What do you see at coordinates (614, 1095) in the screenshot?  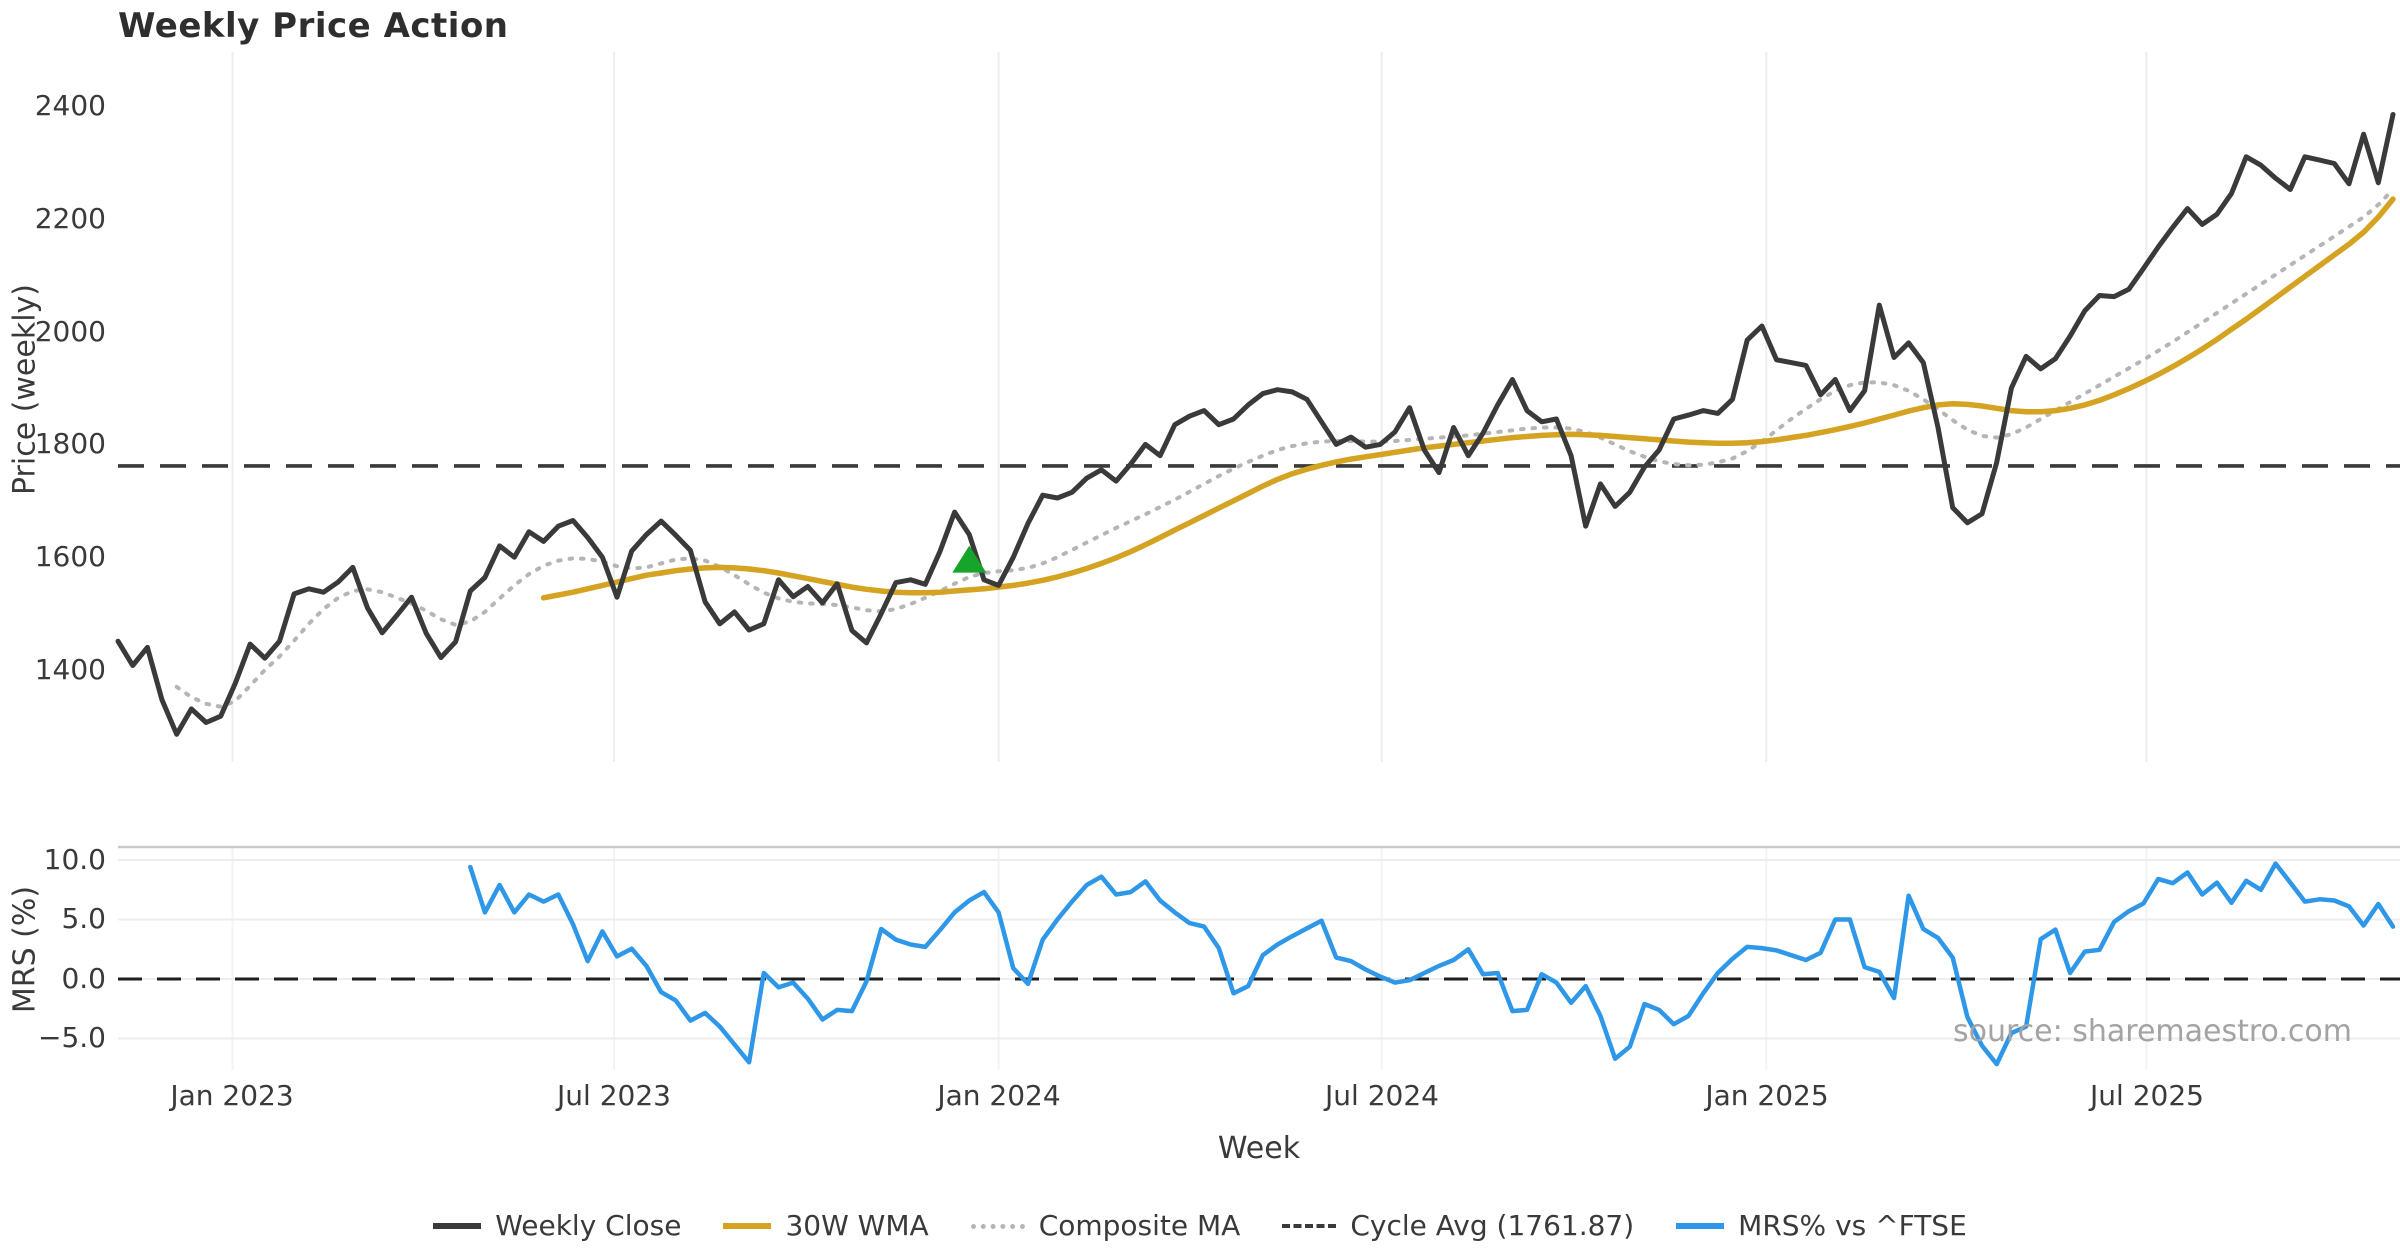 I see `xtick-jul-2023: Jul 2023` at bounding box center [614, 1095].